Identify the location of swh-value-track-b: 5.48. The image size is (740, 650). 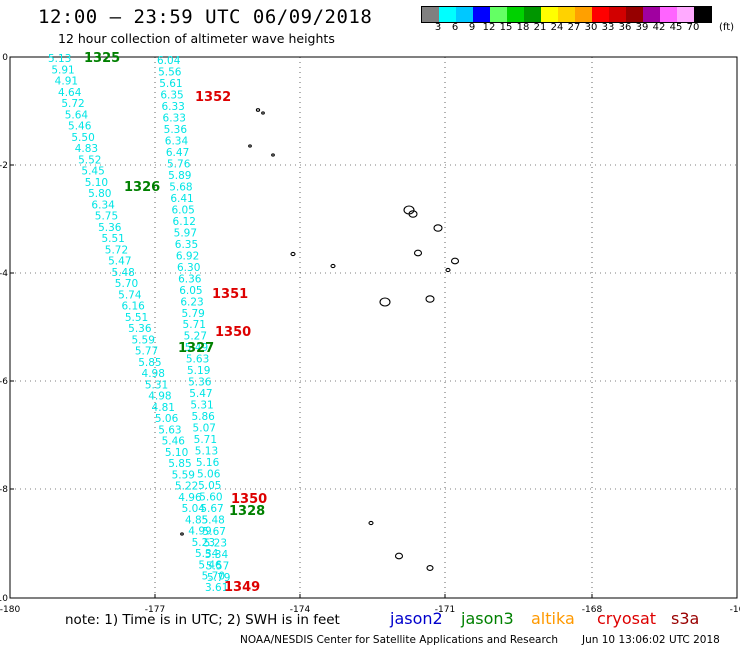
(212, 521).